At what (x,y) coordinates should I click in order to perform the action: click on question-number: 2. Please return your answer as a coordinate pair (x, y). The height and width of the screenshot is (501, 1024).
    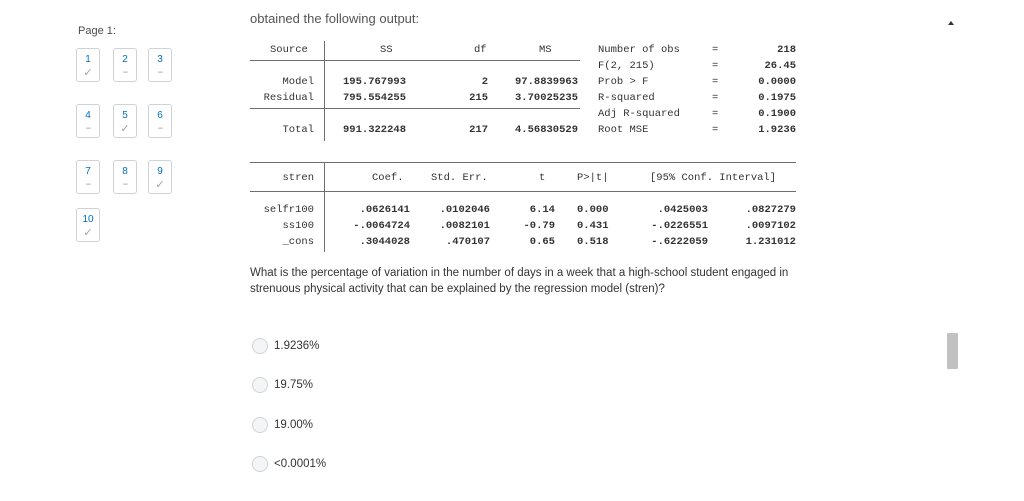
    Looking at the image, I should click on (125, 59).